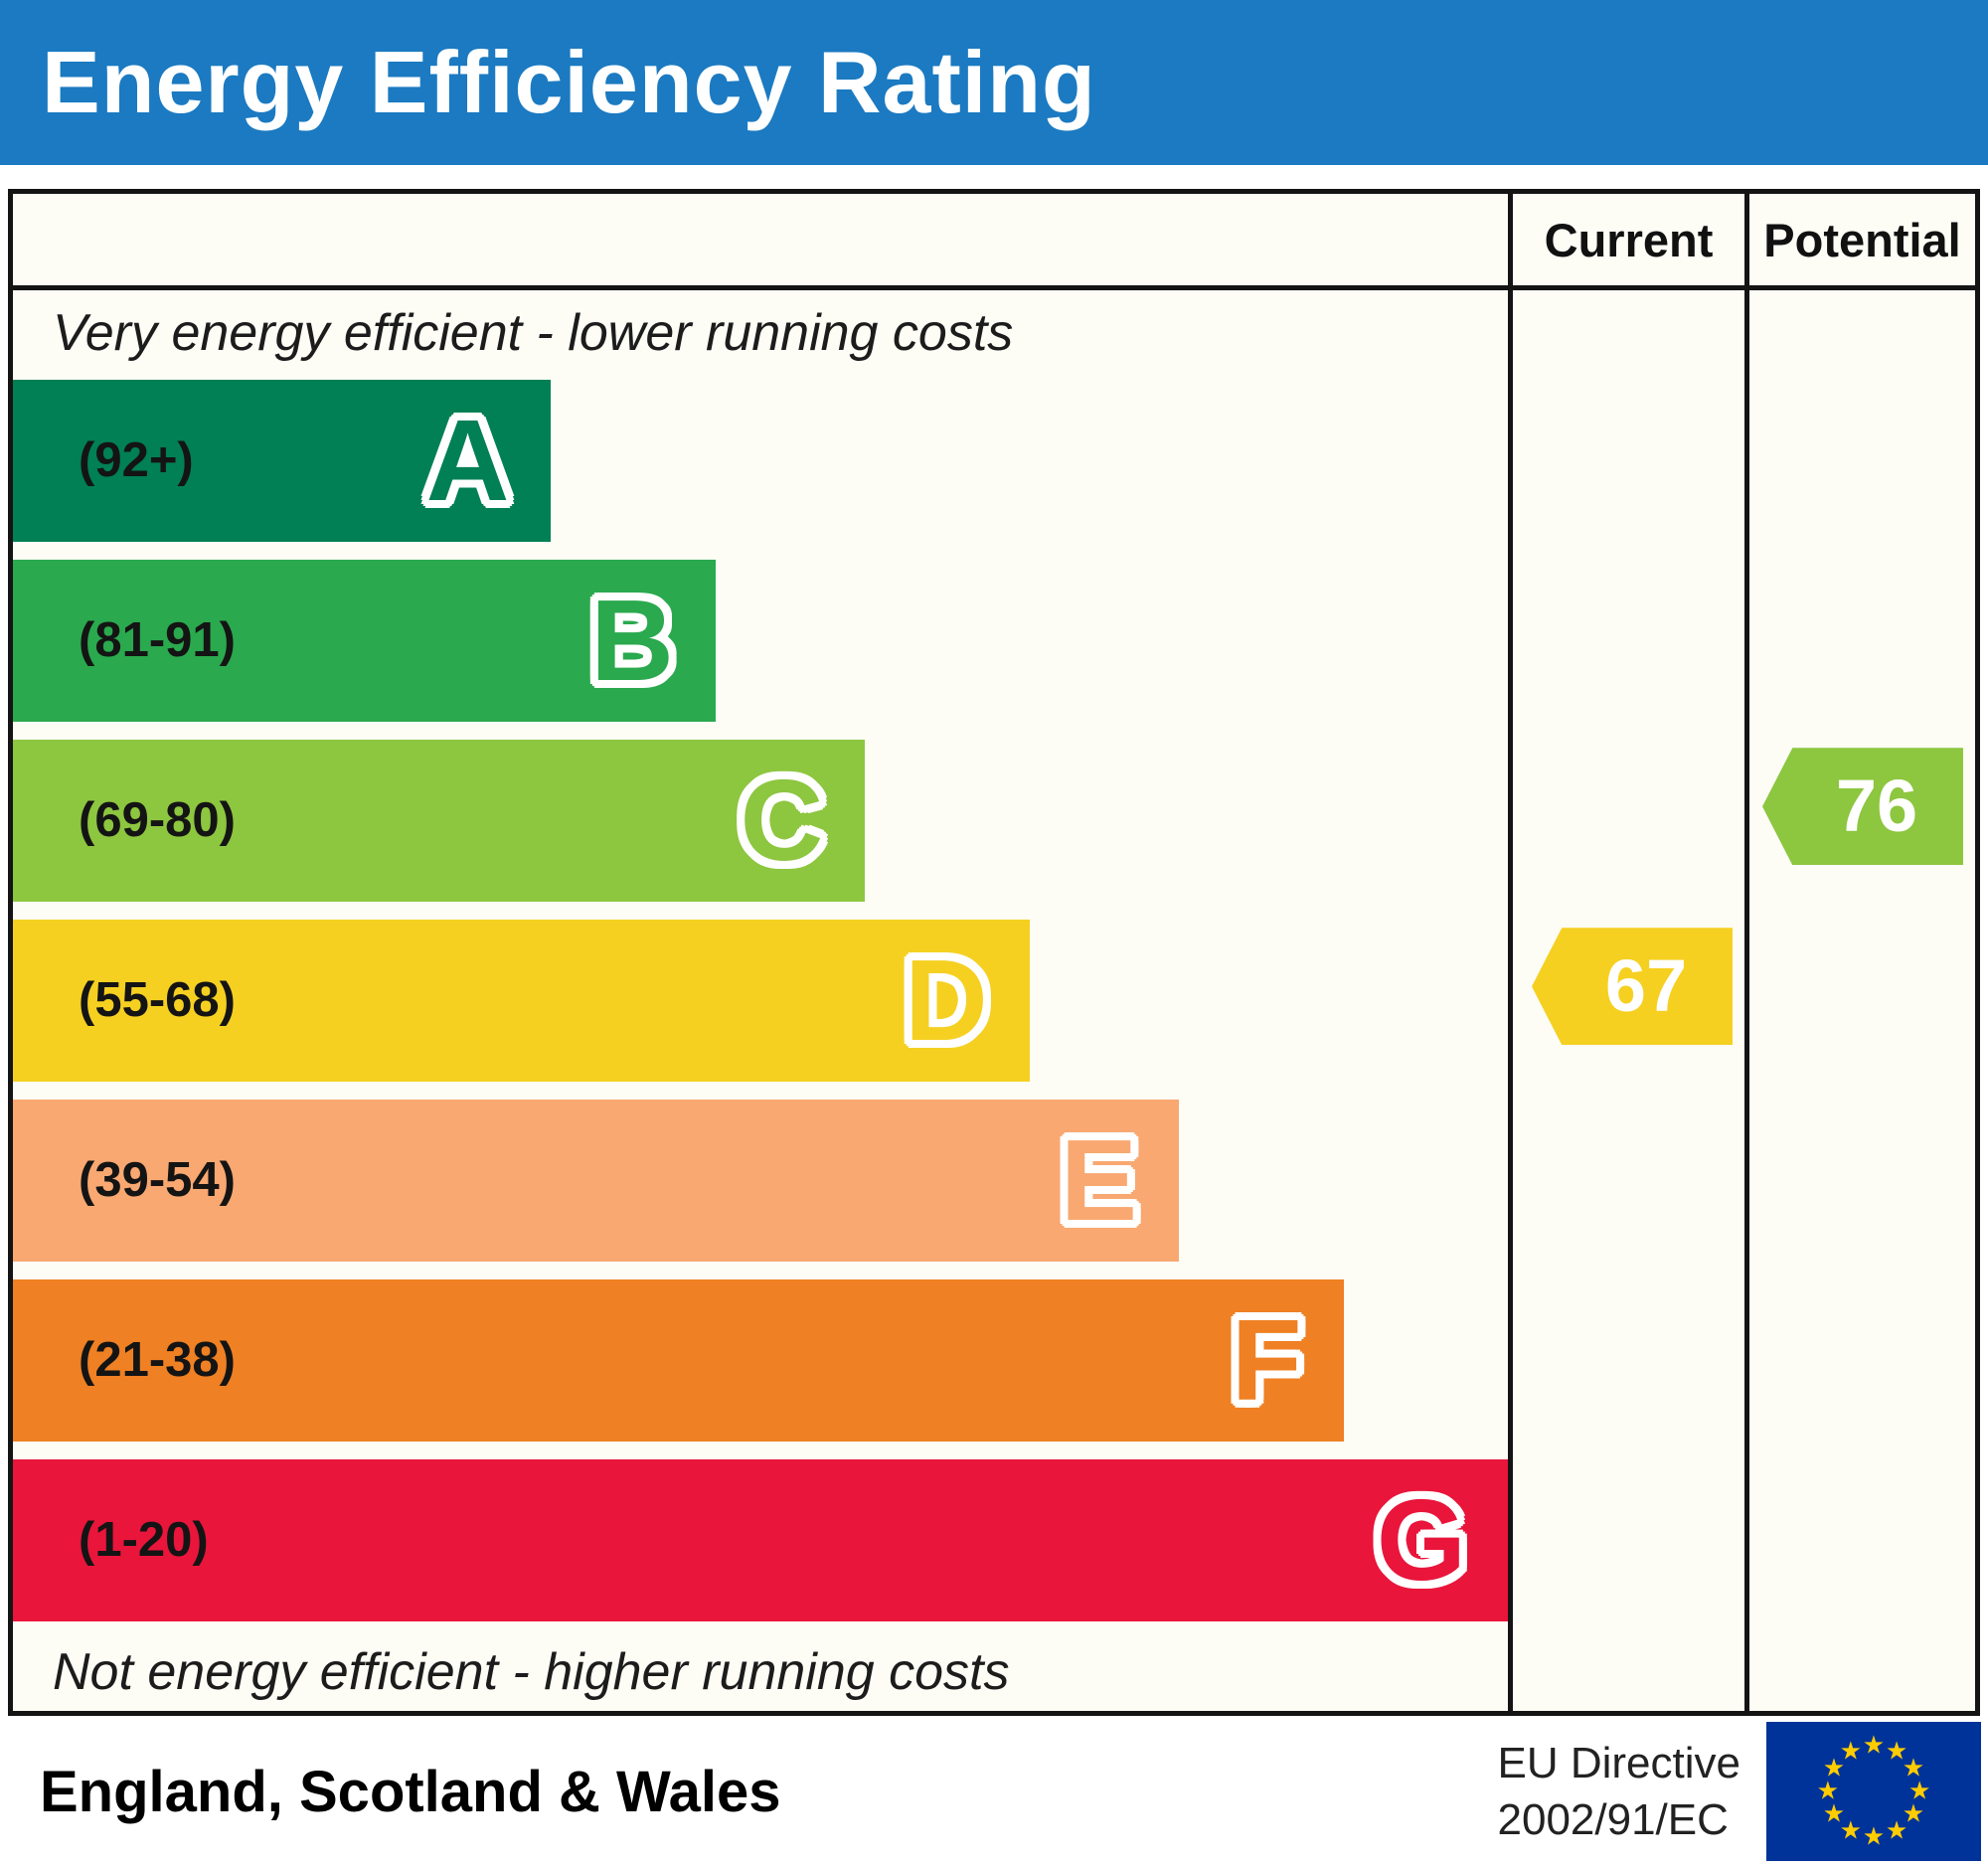  What do you see at coordinates (144, 1540) in the screenshot?
I see `band-range-label: (1-20)` at bounding box center [144, 1540].